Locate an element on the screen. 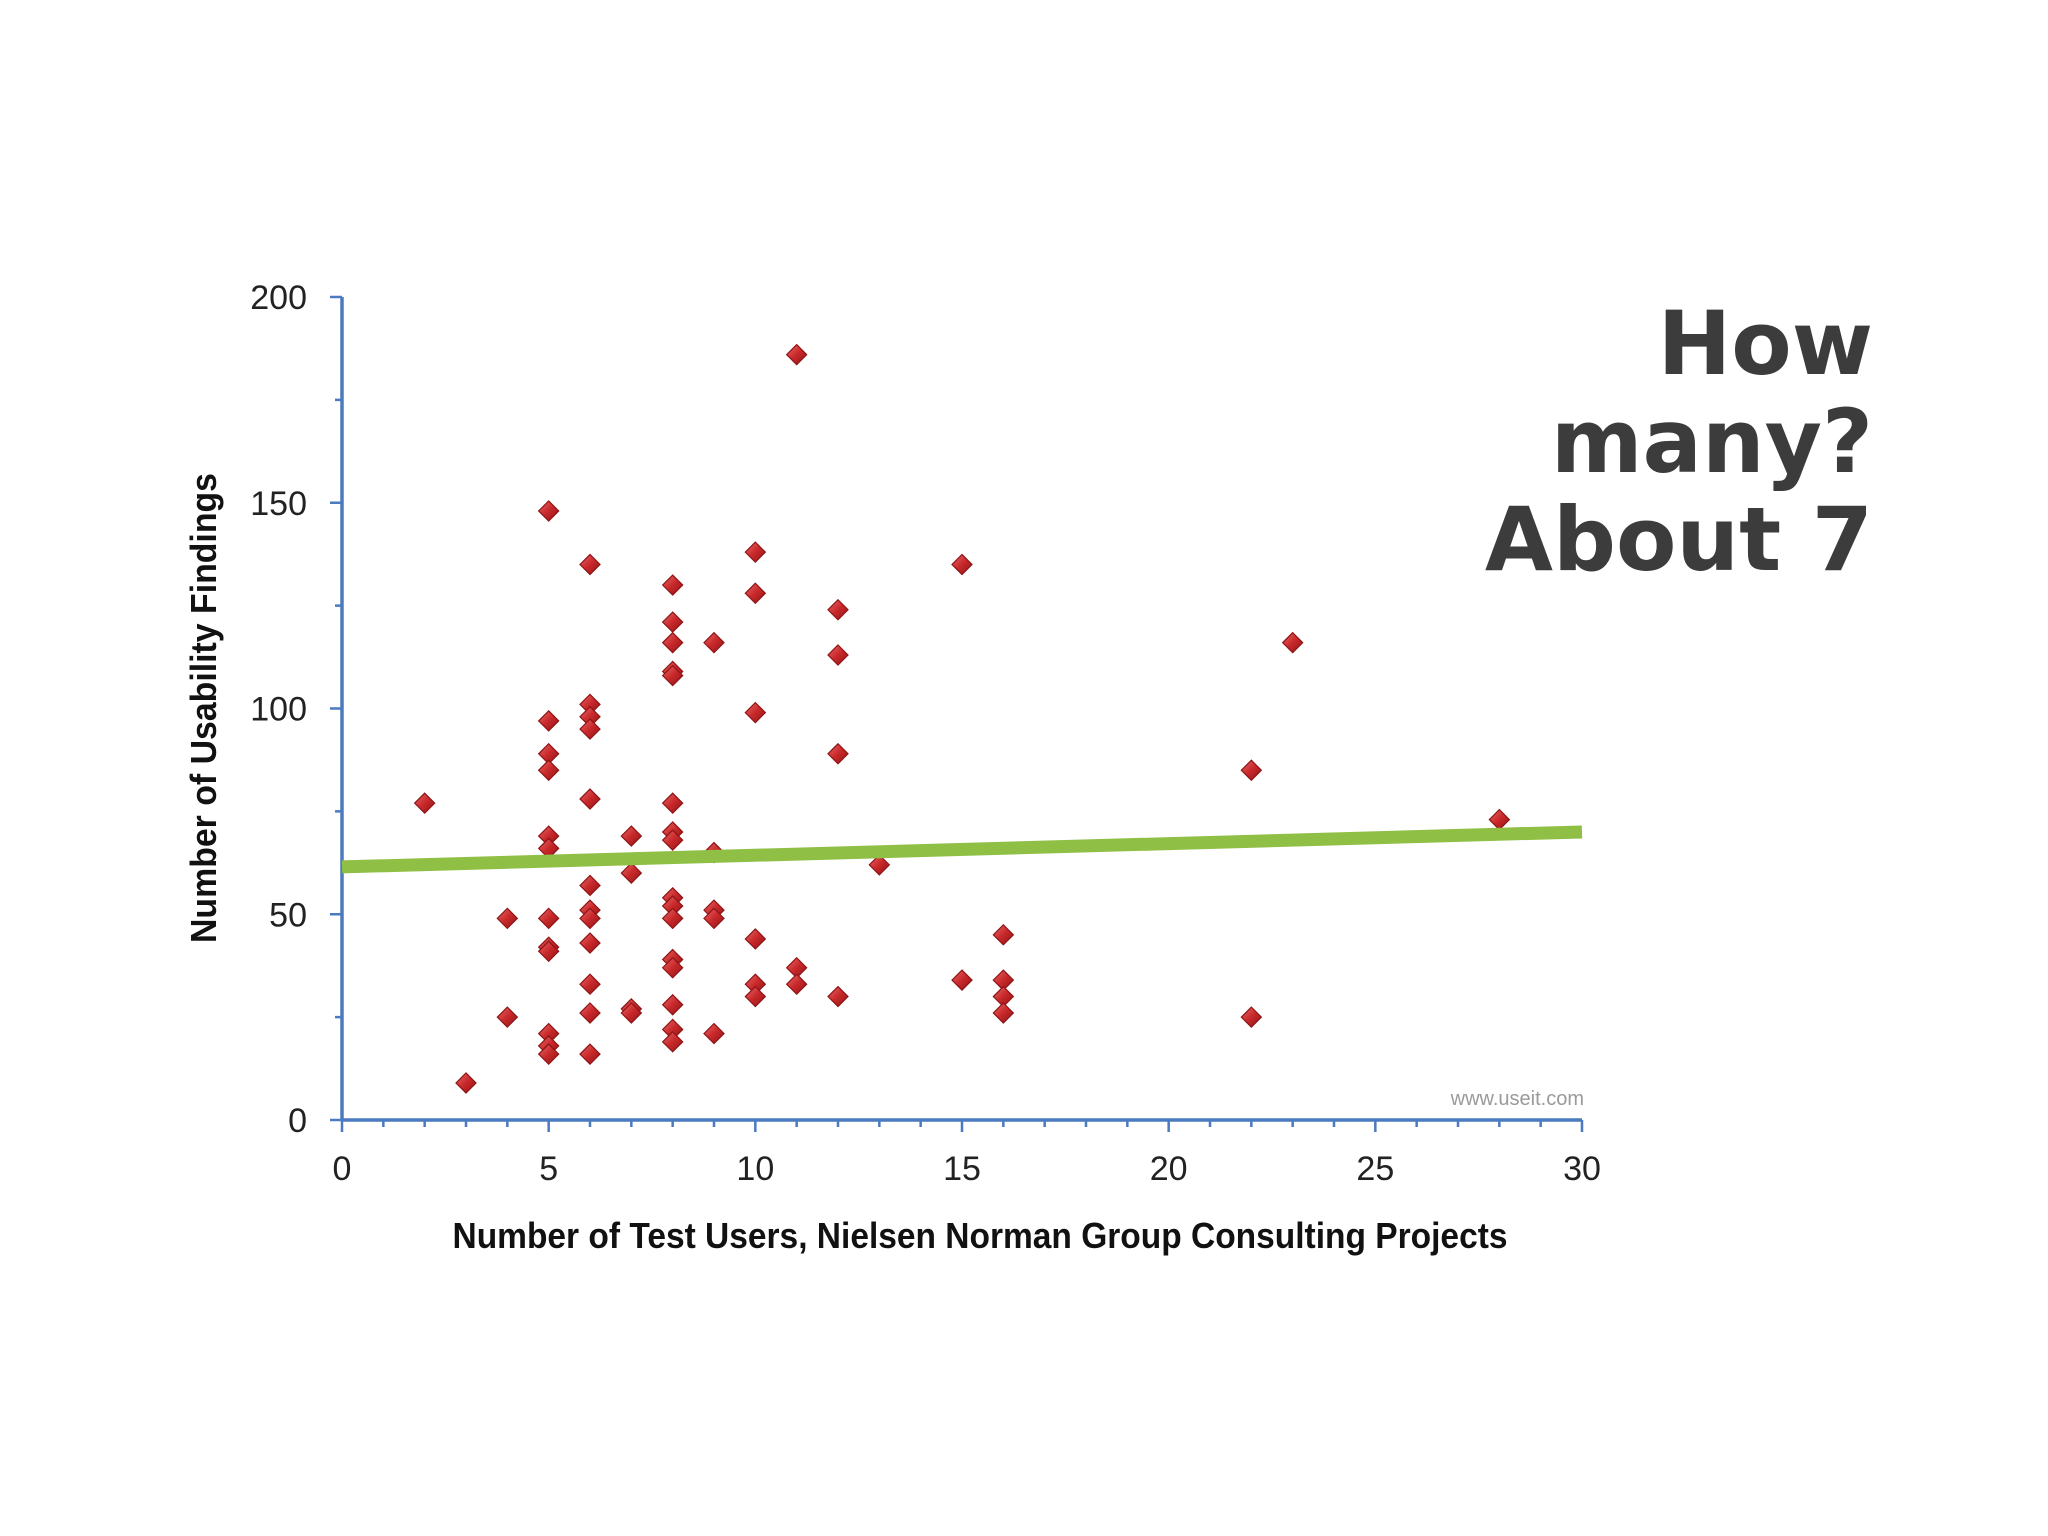 Image resolution: width=2048 pixels, height=1536 pixels. y-tick-label: 0 is located at coordinates (297, 1121).